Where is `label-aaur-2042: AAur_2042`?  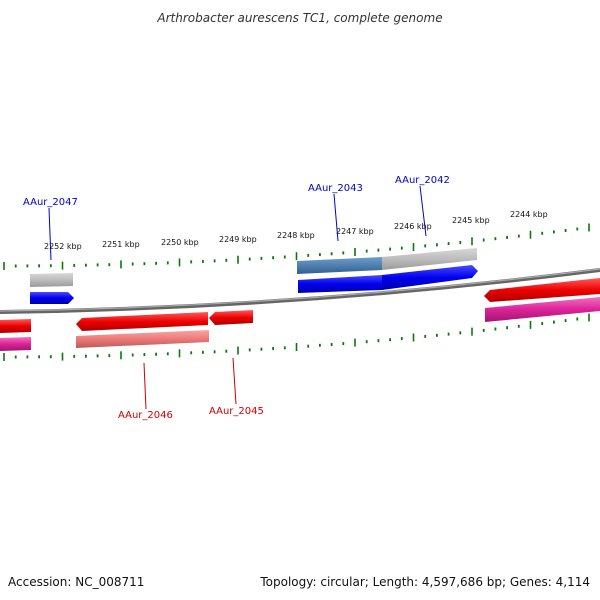 label-aaur-2042: AAur_2042 is located at coordinates (422, 180).